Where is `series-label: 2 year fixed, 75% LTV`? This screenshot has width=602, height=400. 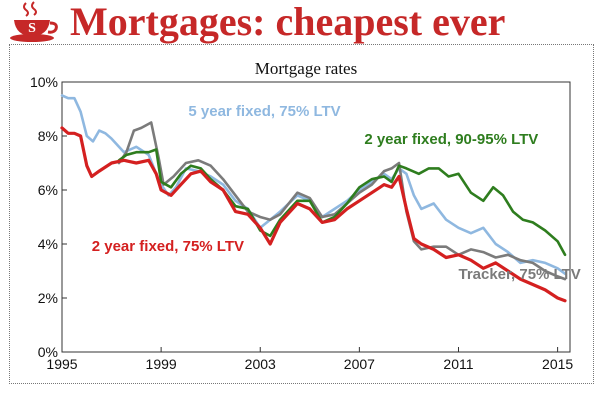
series-label: 2 year fixed, 75% LTV is located at coordinates (168, 246).